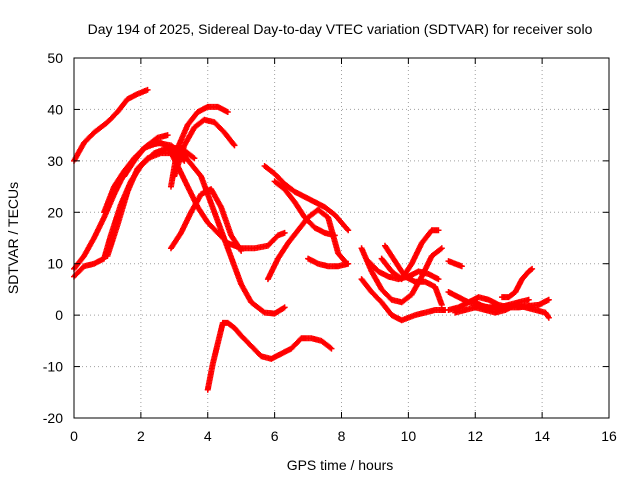 This screenshot has height=480, width=640. What do you see at coordinates (455, 264) in the screenshot?
I see `series-arc21` at bounding box center [455, 264].